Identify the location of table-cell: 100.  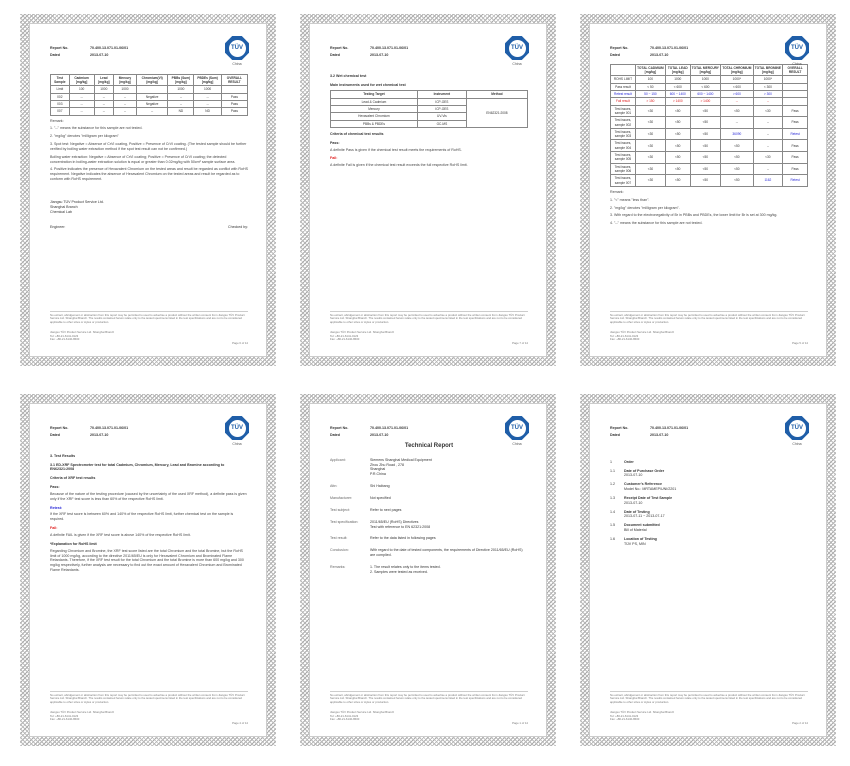
(81, 89).